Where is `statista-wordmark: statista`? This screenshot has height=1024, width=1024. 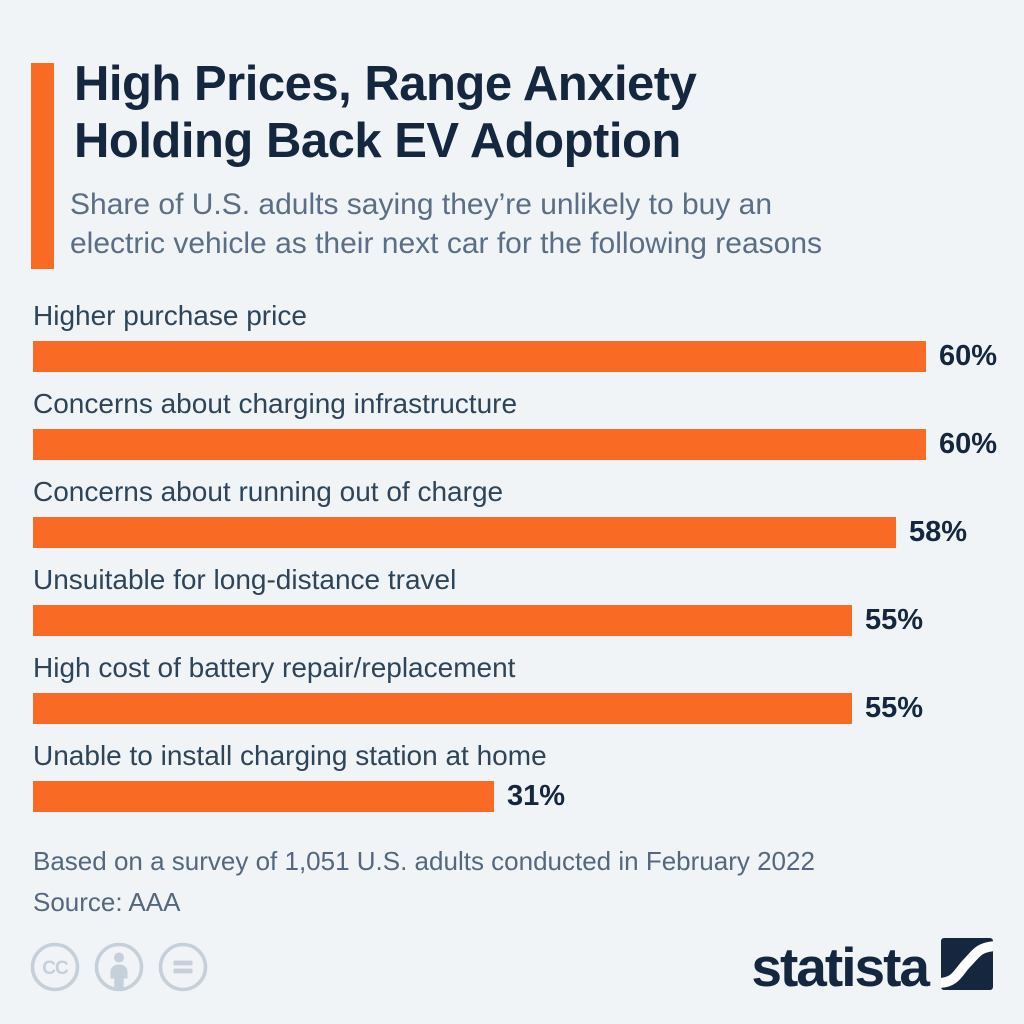 statista-wordmark: statista is located at coordinates (840, 966).